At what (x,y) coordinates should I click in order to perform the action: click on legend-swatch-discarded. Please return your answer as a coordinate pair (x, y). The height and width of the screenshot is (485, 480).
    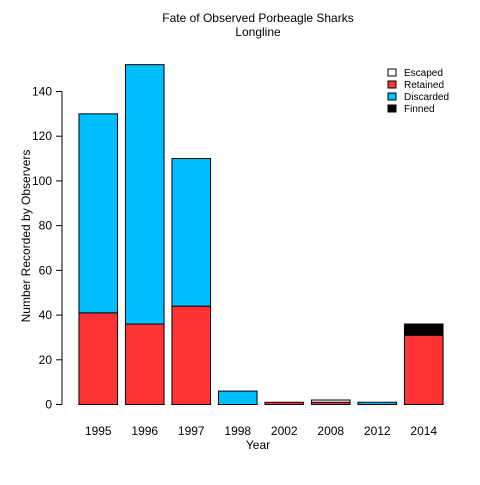
    Looking at the image, I should click on (392, 96).